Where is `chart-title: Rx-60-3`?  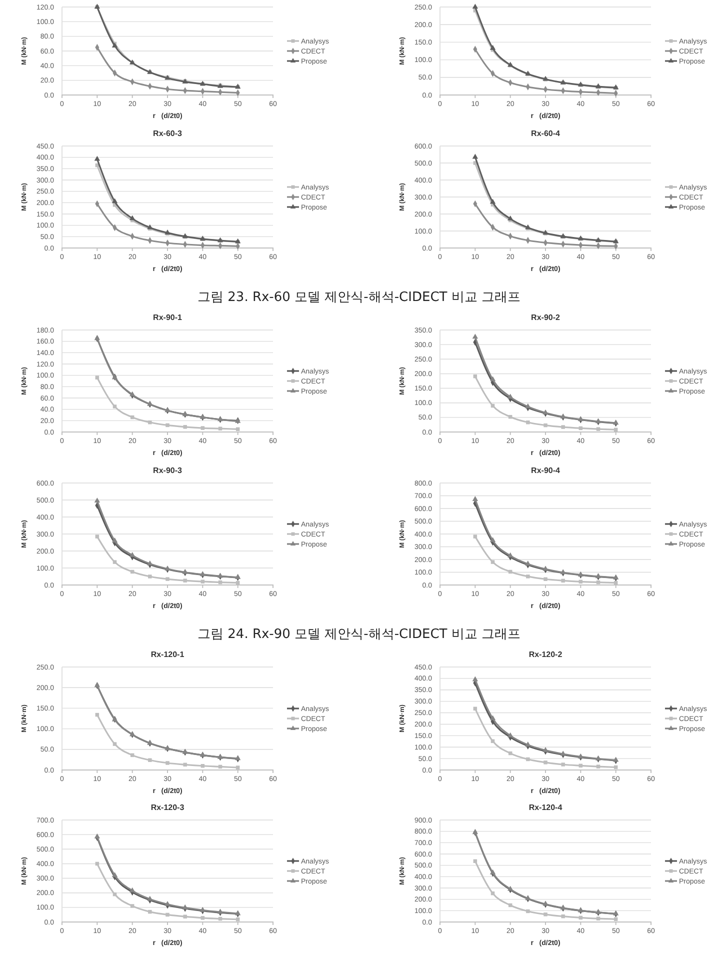
chart-title: Rx-60-3 is located at coordinates (167, 133).